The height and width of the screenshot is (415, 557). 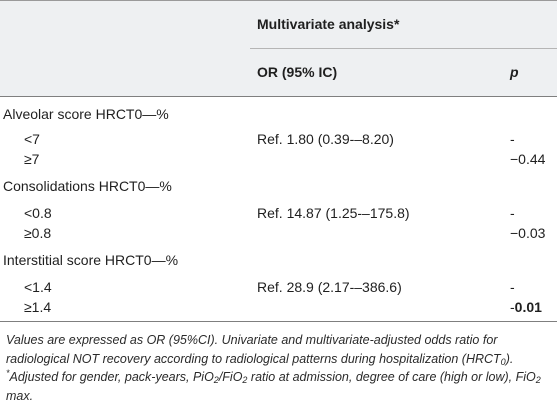 What do you see at coordinates (87, 186) in the screenshot?
I see `section-label-consolidations: Consolidations HRCT0—%` at bounding box center [87, 186].